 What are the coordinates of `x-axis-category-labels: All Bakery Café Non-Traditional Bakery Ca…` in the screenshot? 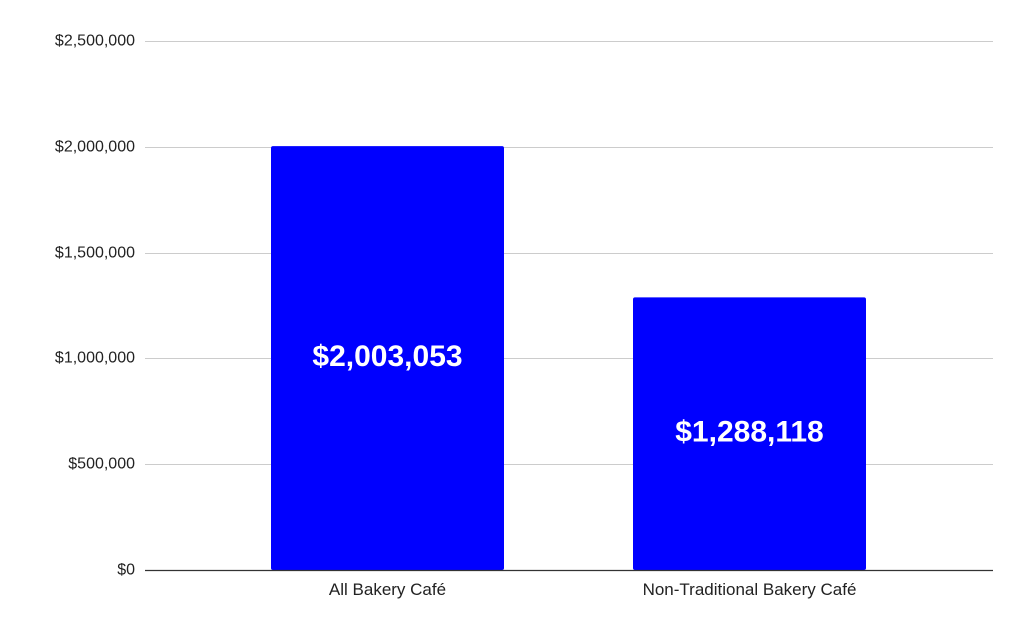 It's located at (593, 589).